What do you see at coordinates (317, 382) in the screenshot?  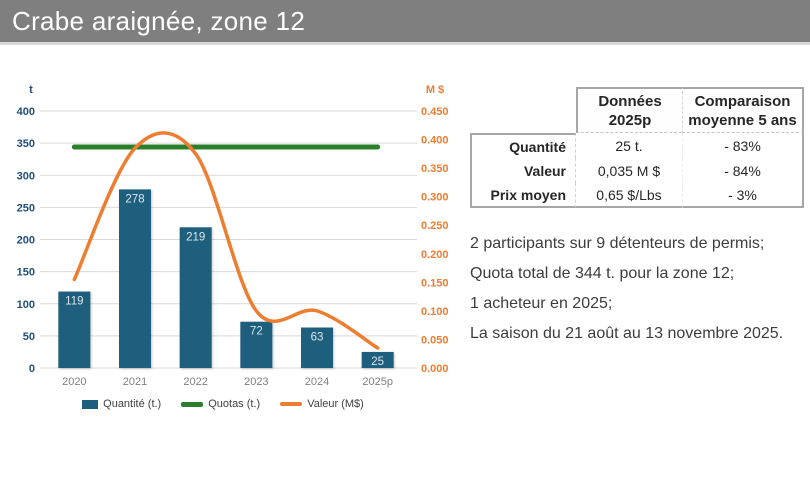 I see `x-axis-label: 2024` at bounding box center [317, 382].